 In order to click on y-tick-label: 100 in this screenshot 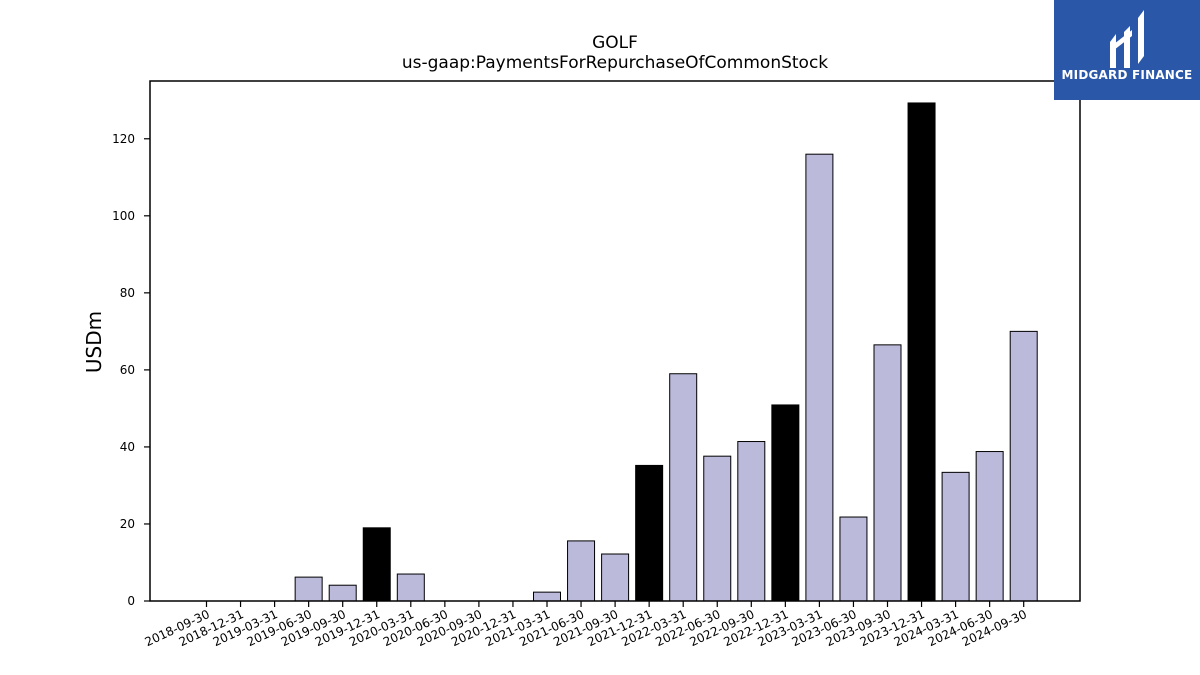, I will do `click(123, 216)`.